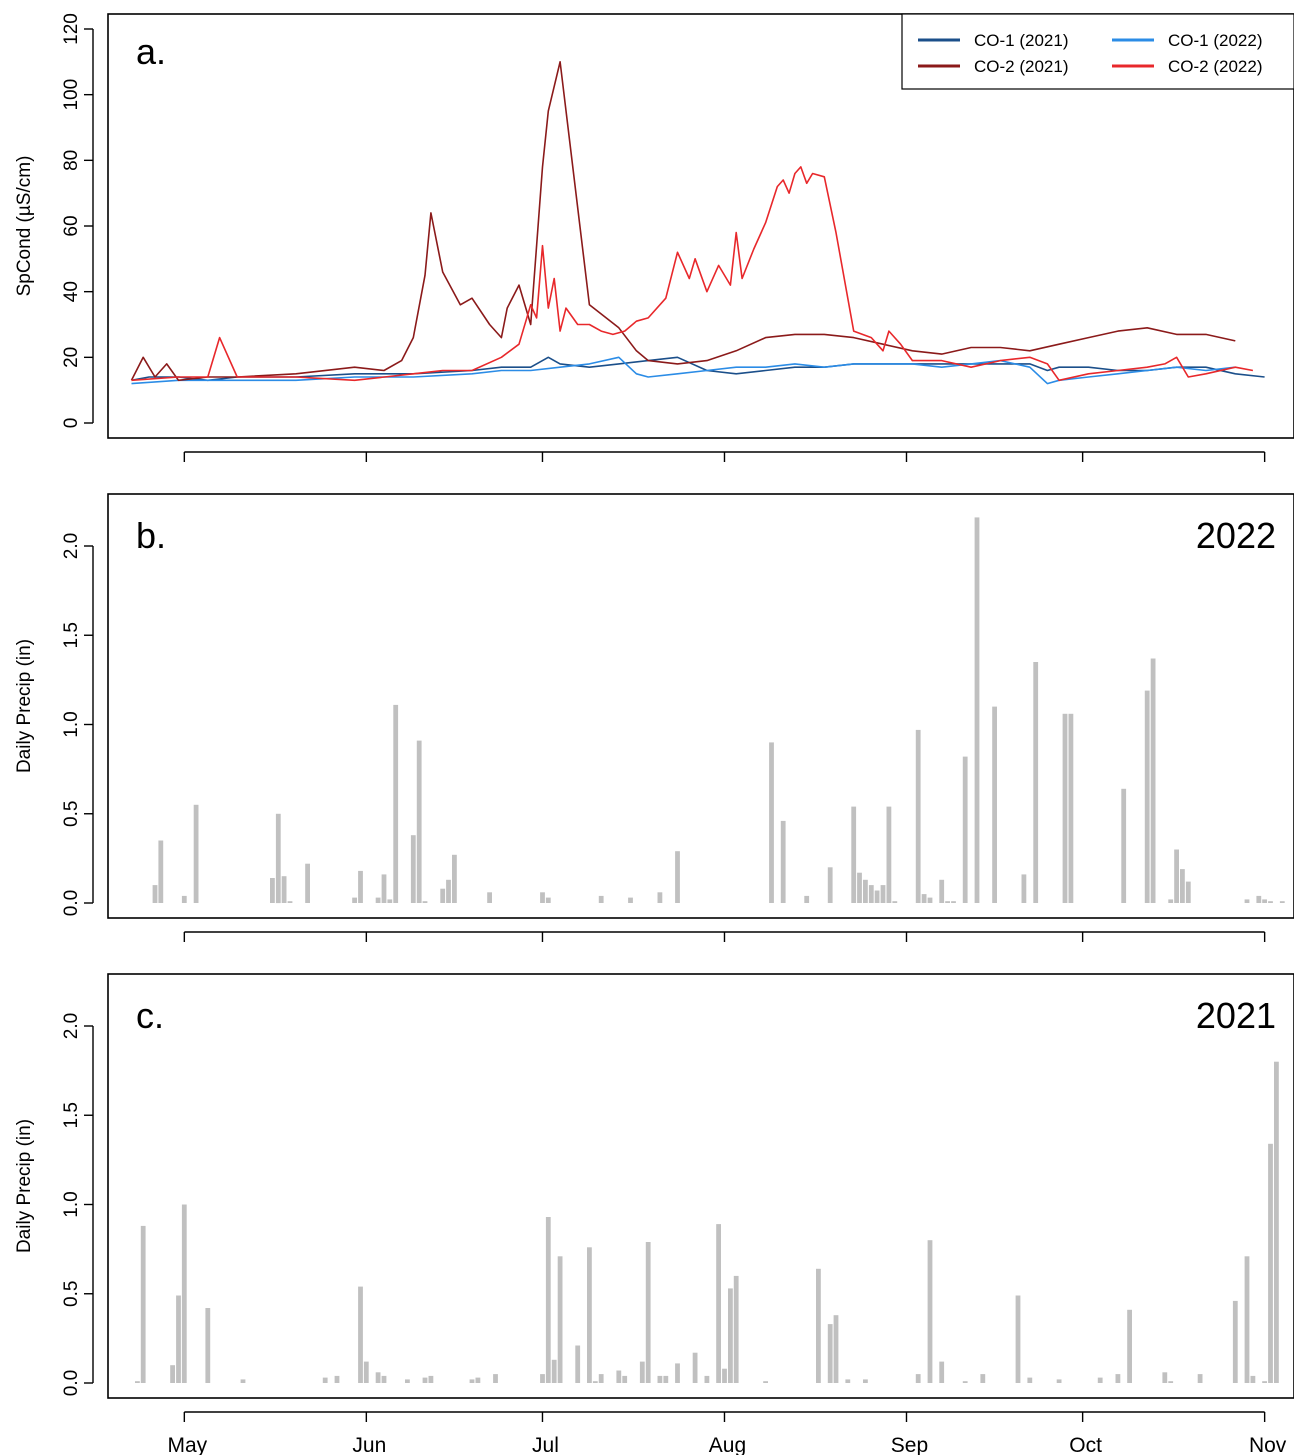  What do you see at coordinates (77, 1204) in the screenshot?
I see `precip-2021-y-axis: 0.0 0.5 1.0 1.5 2.0` at bounding box center [77, 1204].